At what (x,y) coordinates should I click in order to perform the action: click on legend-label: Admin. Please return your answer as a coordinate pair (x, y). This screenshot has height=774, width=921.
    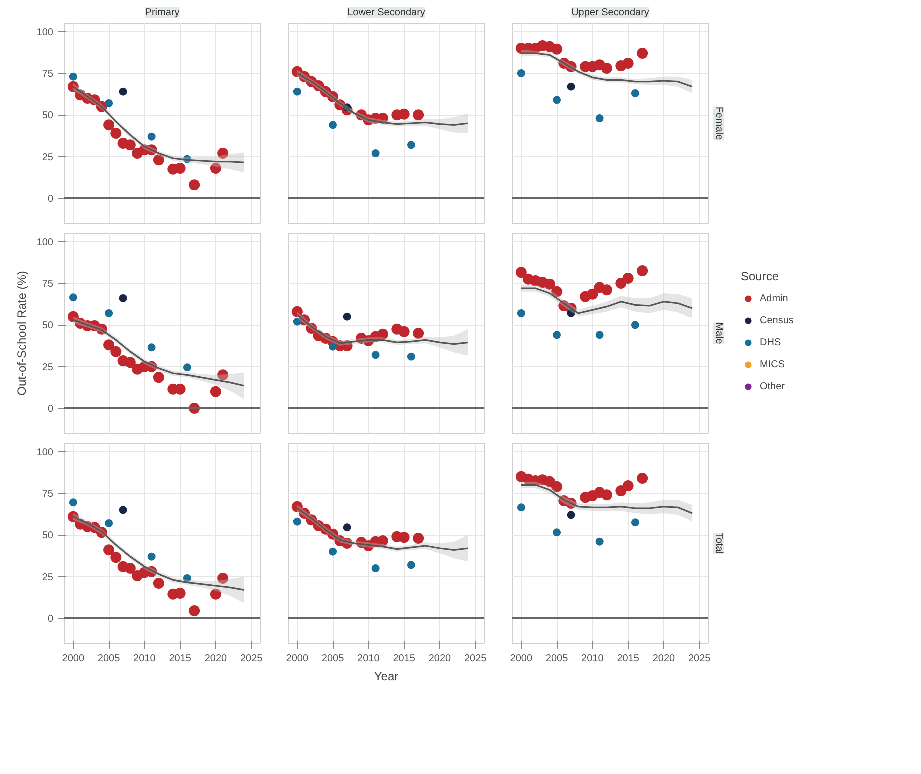
    Looking at the image, I should click on (774, 299).